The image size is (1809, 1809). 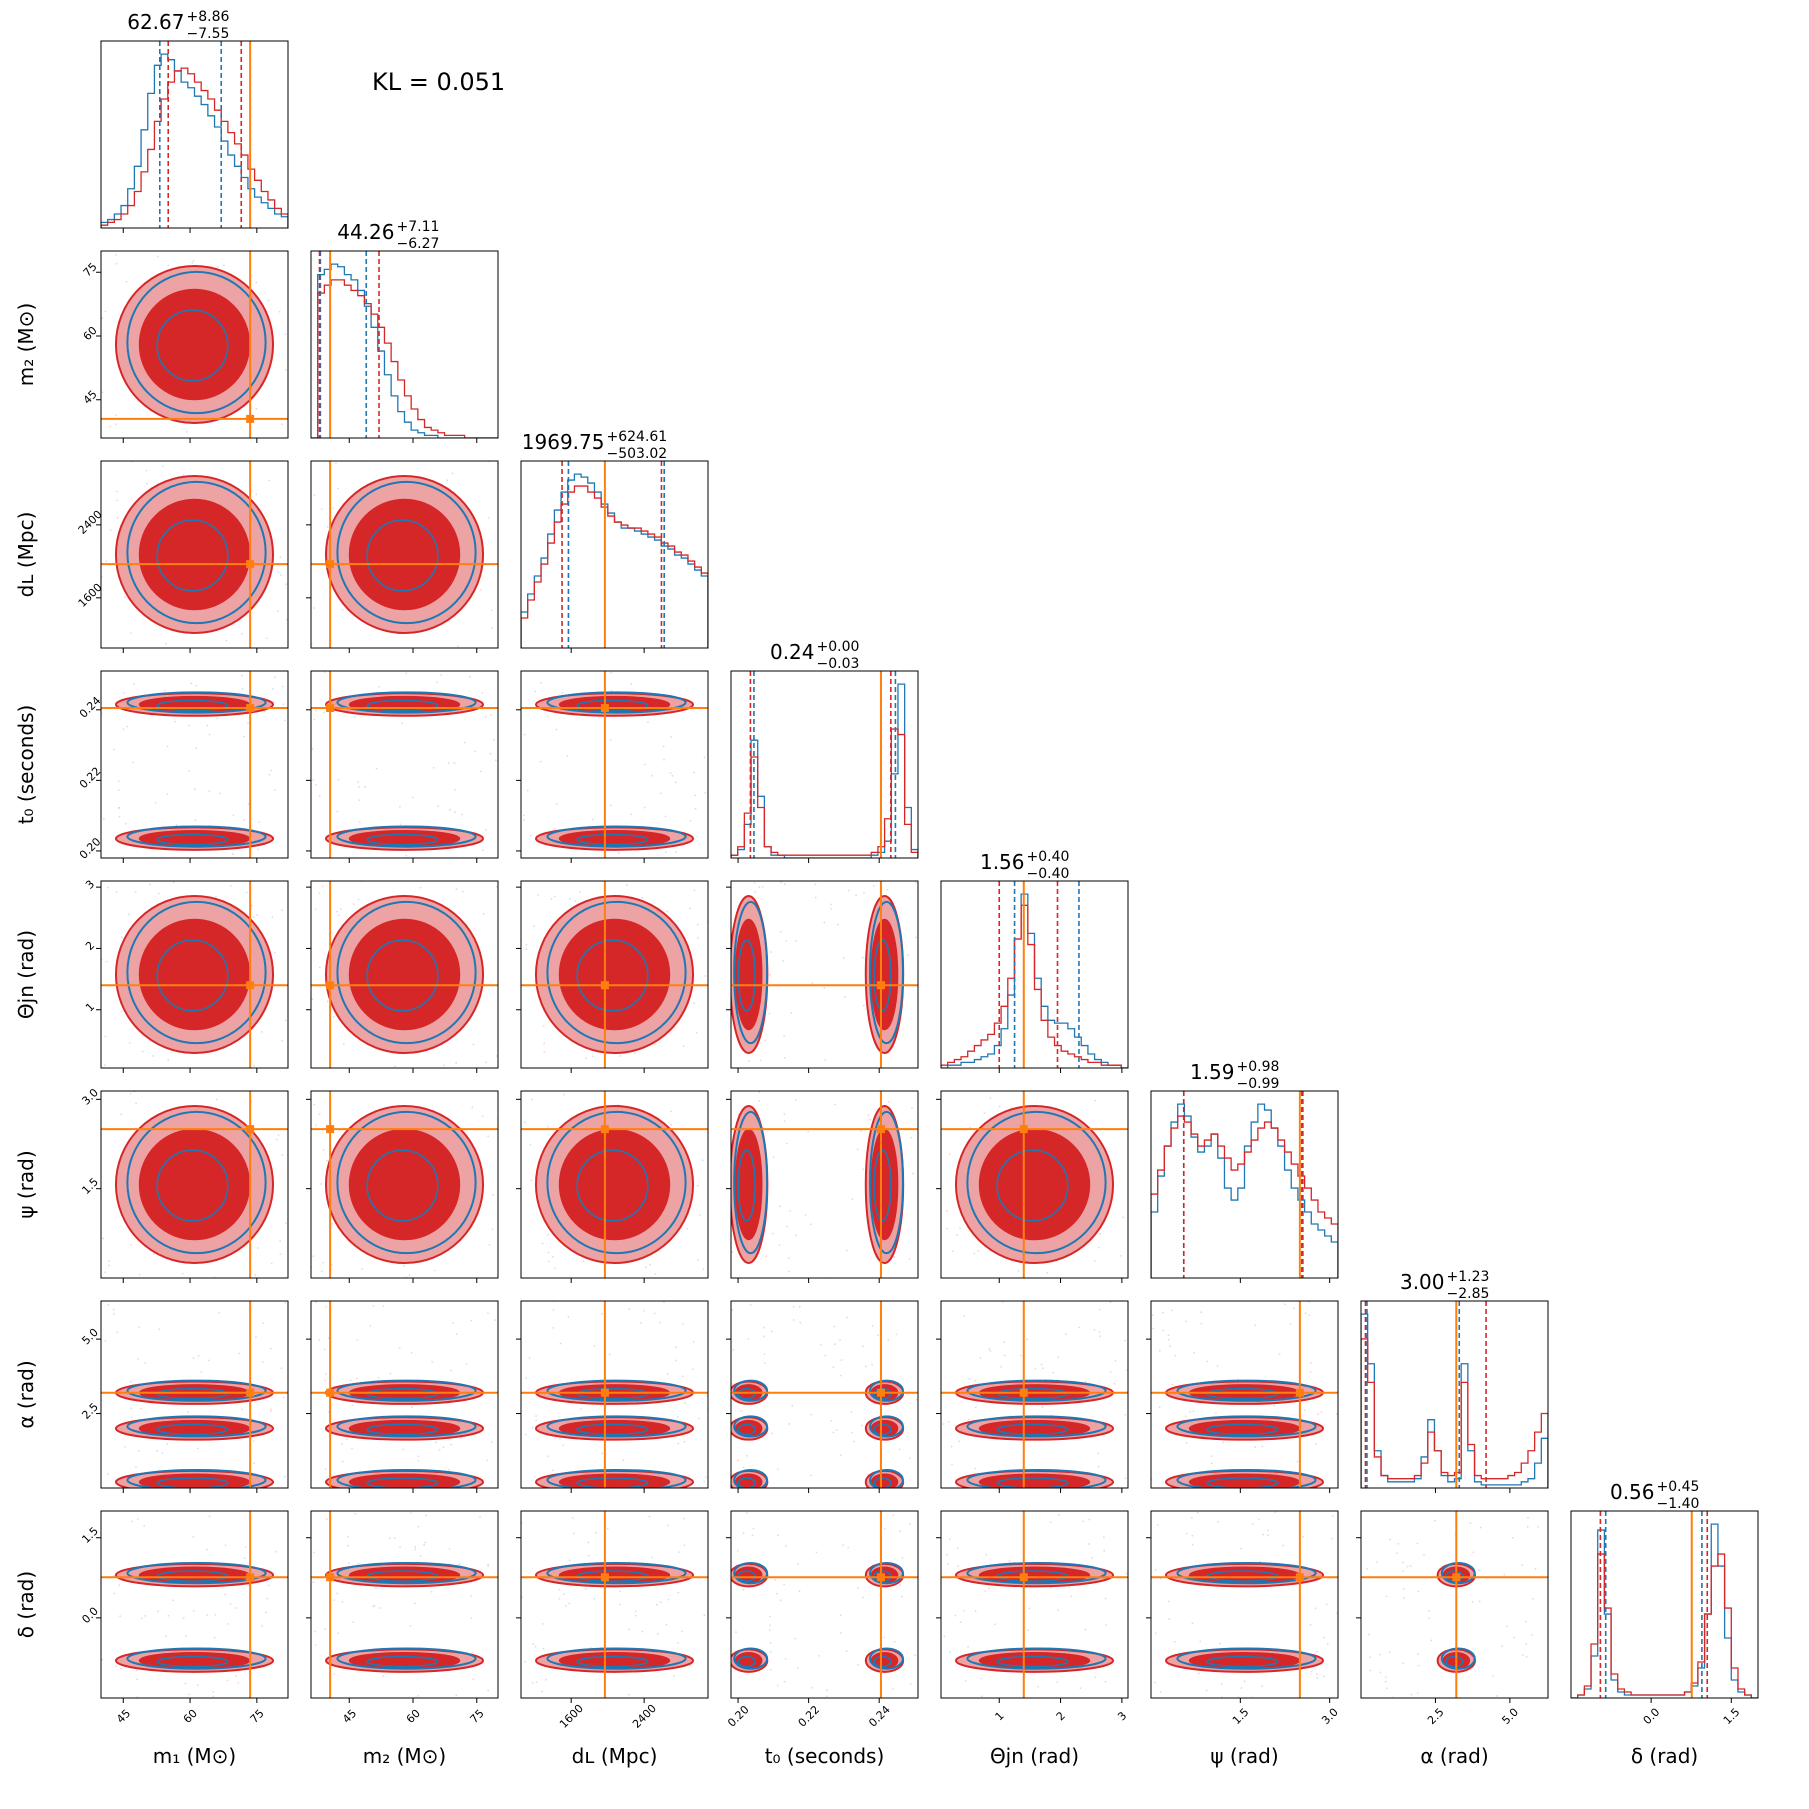 I want to click on panel-frame, so click(x=1454, y=1604).